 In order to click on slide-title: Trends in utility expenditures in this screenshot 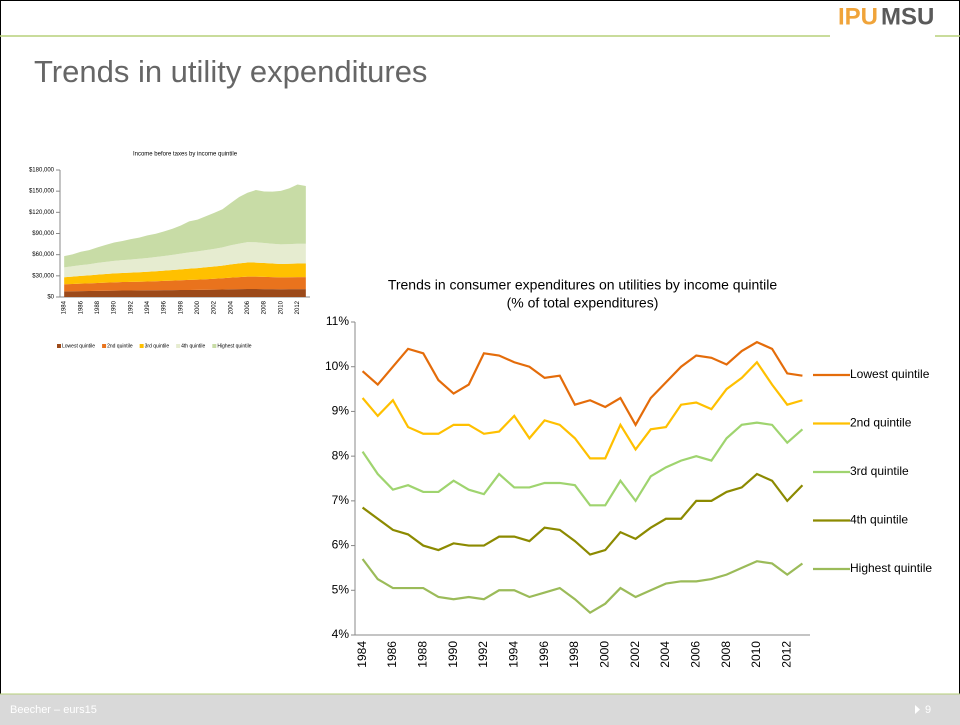, I will do `click(230, 71)`.